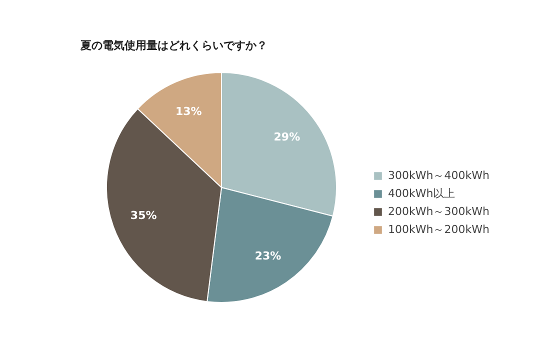 Image resolution: width=536 pixels, height=357 pixels. Describe the element at coordinates (188, 111) in the screenshot. I see `data-label: 13%` at that location.